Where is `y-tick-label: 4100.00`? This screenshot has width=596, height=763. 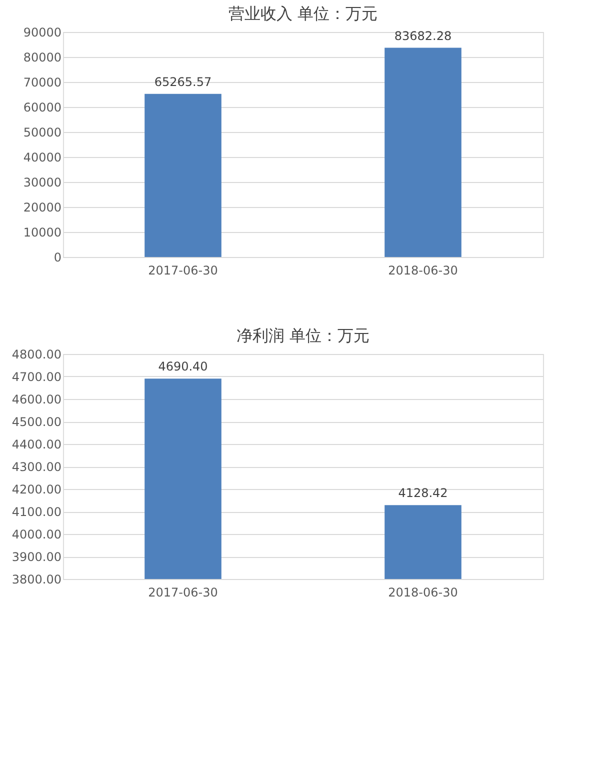
y-tick-label: 4100.00 is located at coordinates (37, 512).